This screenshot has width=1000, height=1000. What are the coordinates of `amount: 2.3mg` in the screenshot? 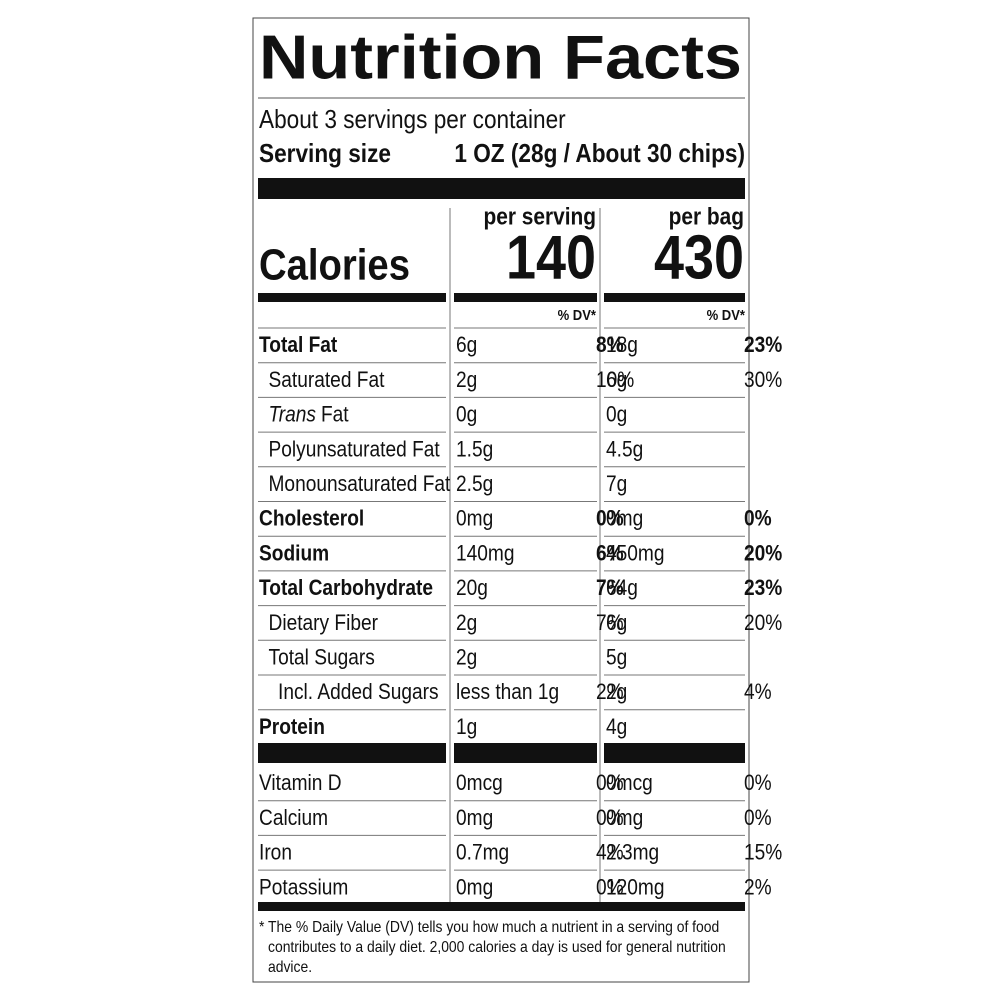 It's located at (632, 852).